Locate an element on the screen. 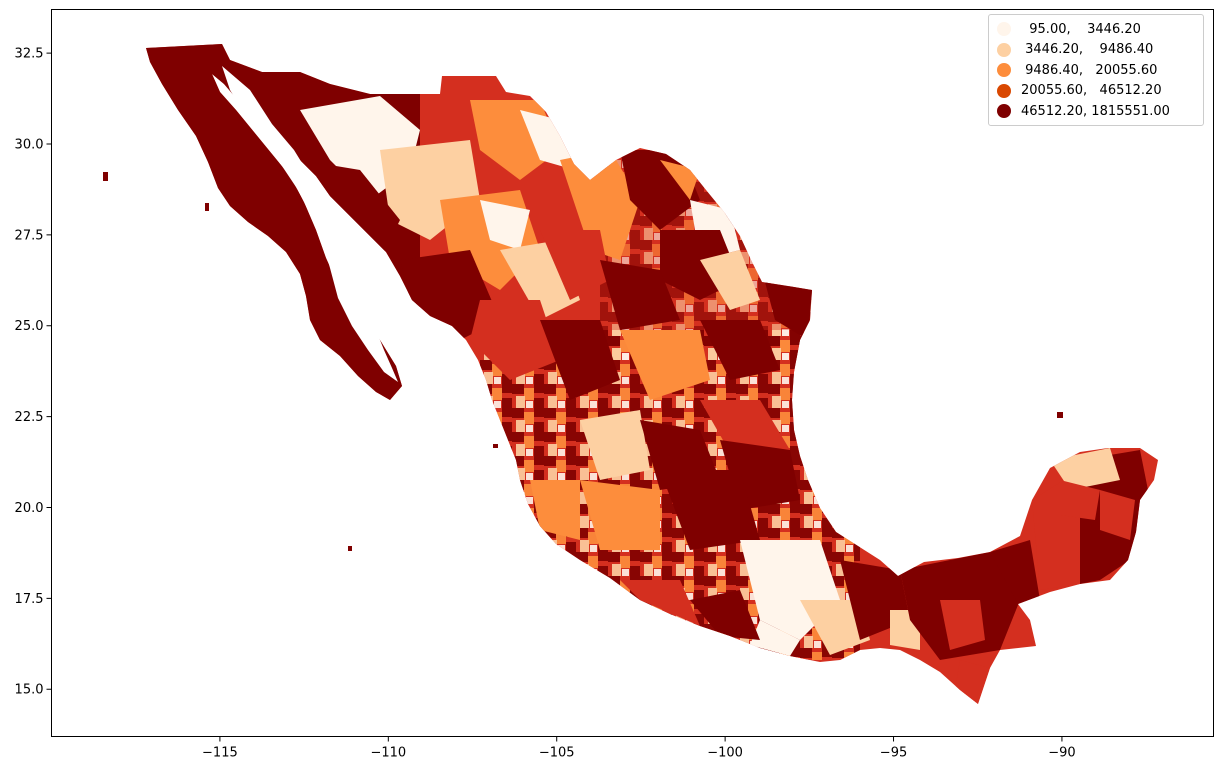 Image resolution: width=1223 pixels, height=772 pixels. y-tick-label: 32.5 is located at coordinates (29, 54).